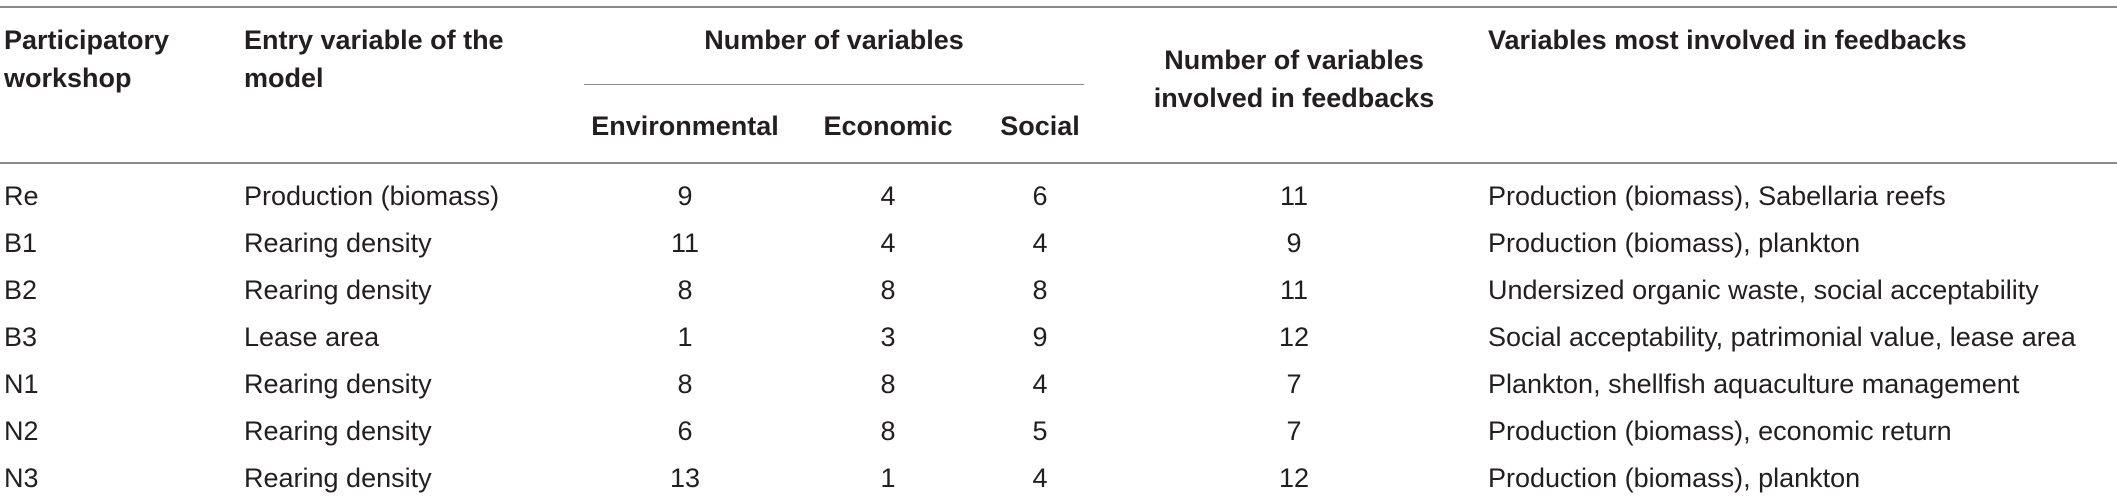 This screenshot has height=501, width=2117. What do you see at coordinates (1058, 7) in the screenshot?
I see `top-rule` at bounding box center [1058, 7].